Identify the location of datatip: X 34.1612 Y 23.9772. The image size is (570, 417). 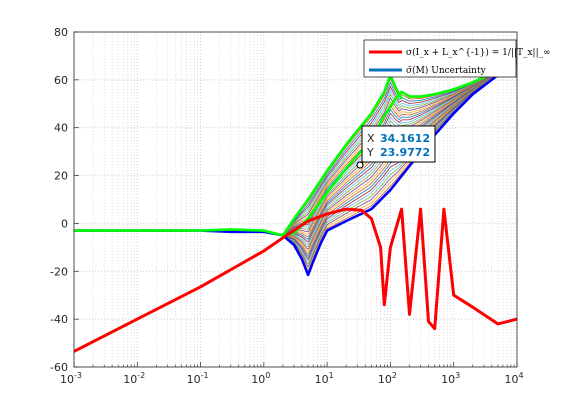
(396, 147).